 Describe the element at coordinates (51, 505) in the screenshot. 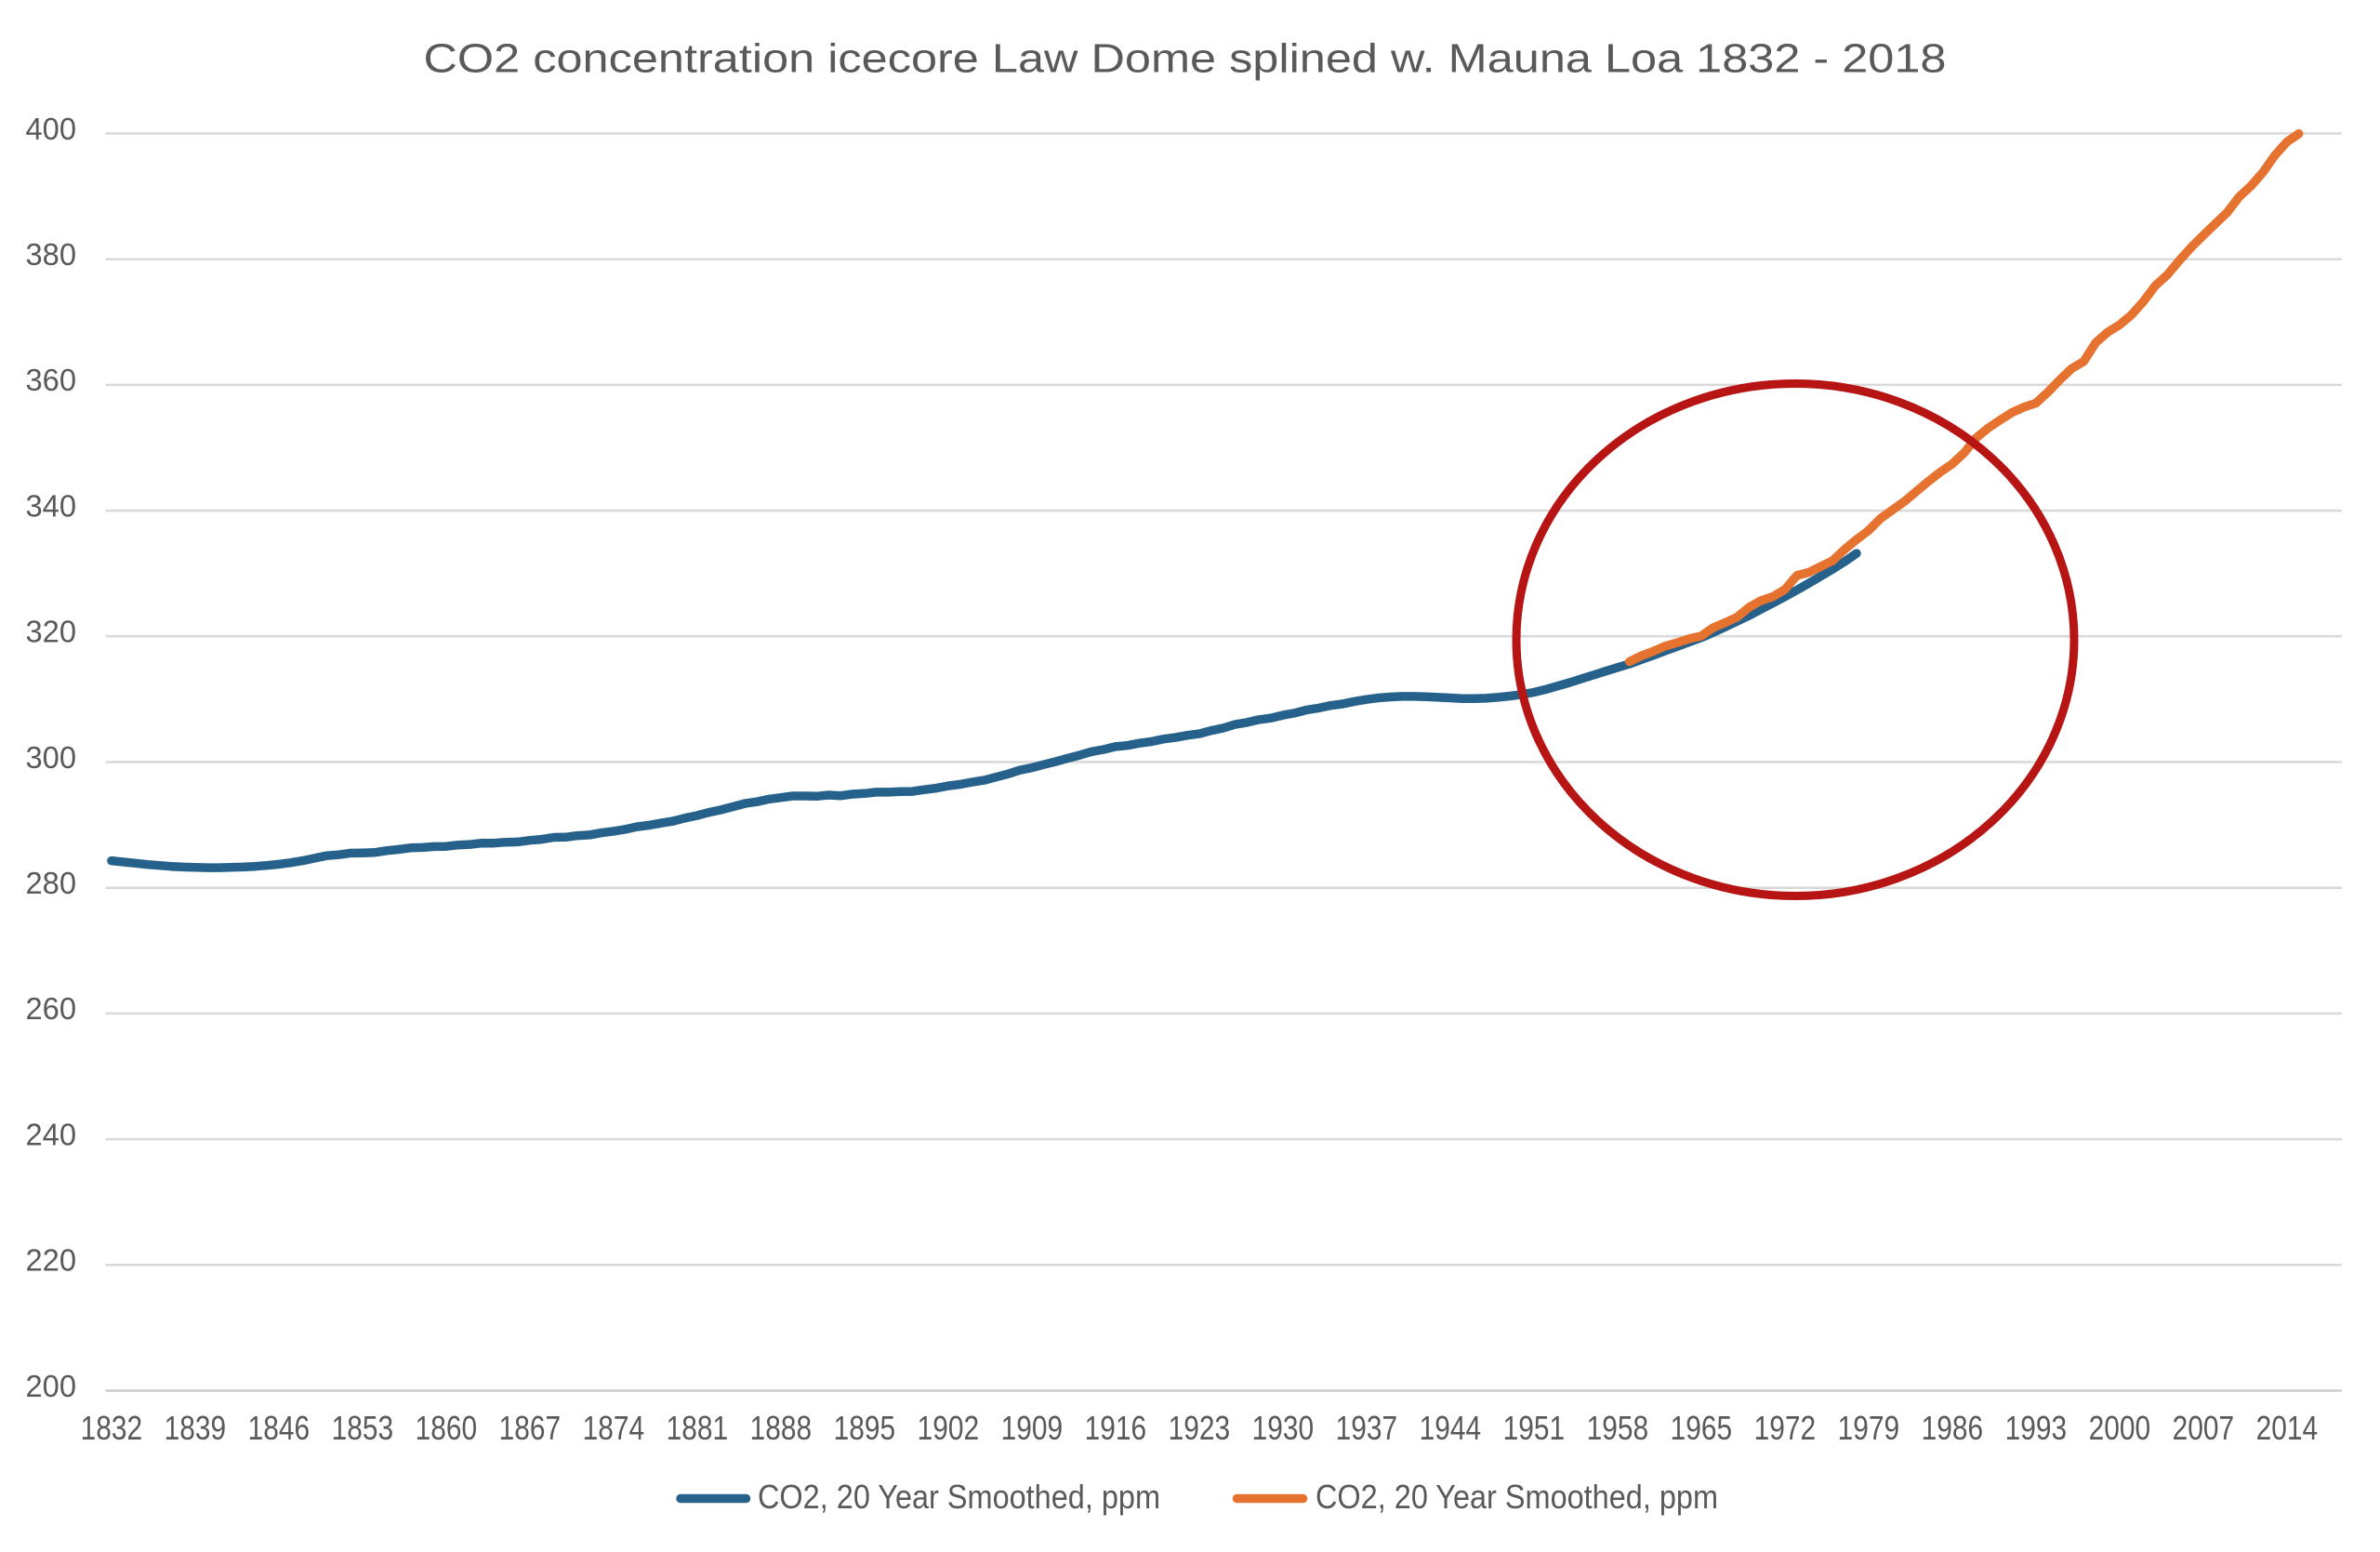

I see `svg-text: 340` at that location.